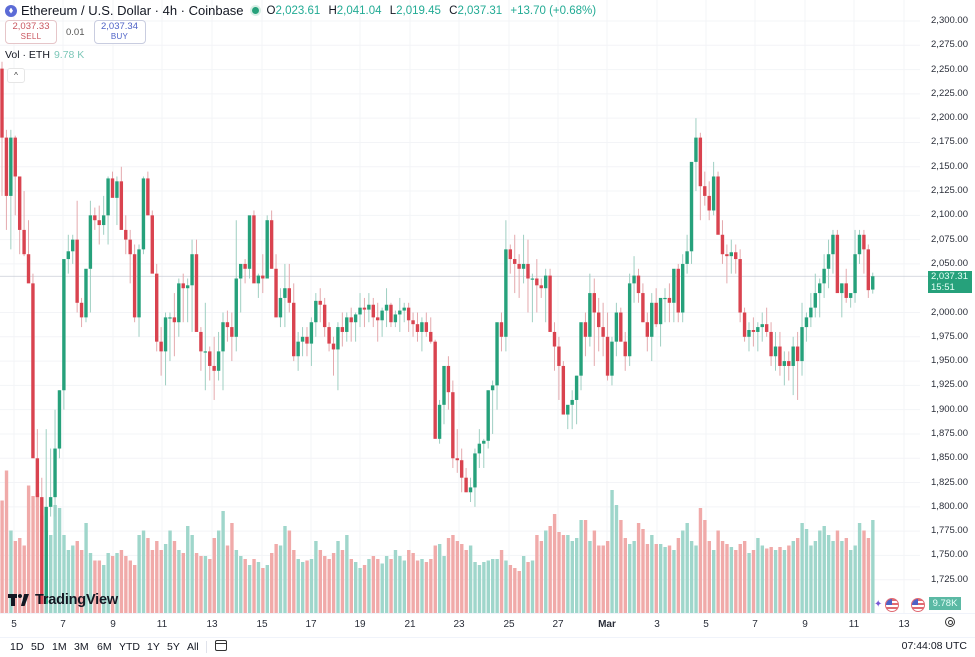 The height and width of the screenshot is (657, 975). What do you see at coordinates (255, 10) in the screenshot?
I see `market-open-status-icon` at bounding box center [255, 10].